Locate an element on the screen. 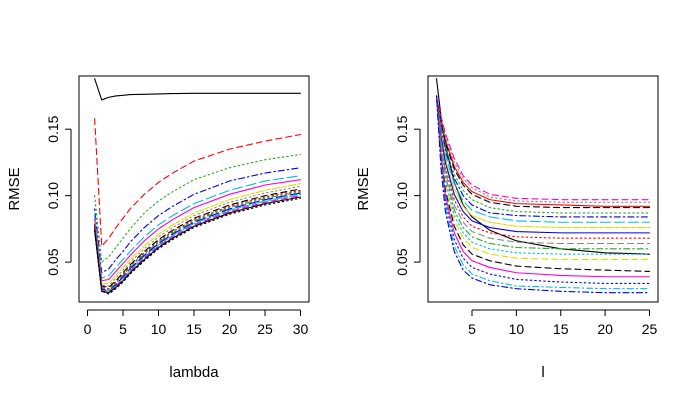 The height and width of the screenshot is (405, 700). x-axis-label: l is located at coordinates (542, 372).